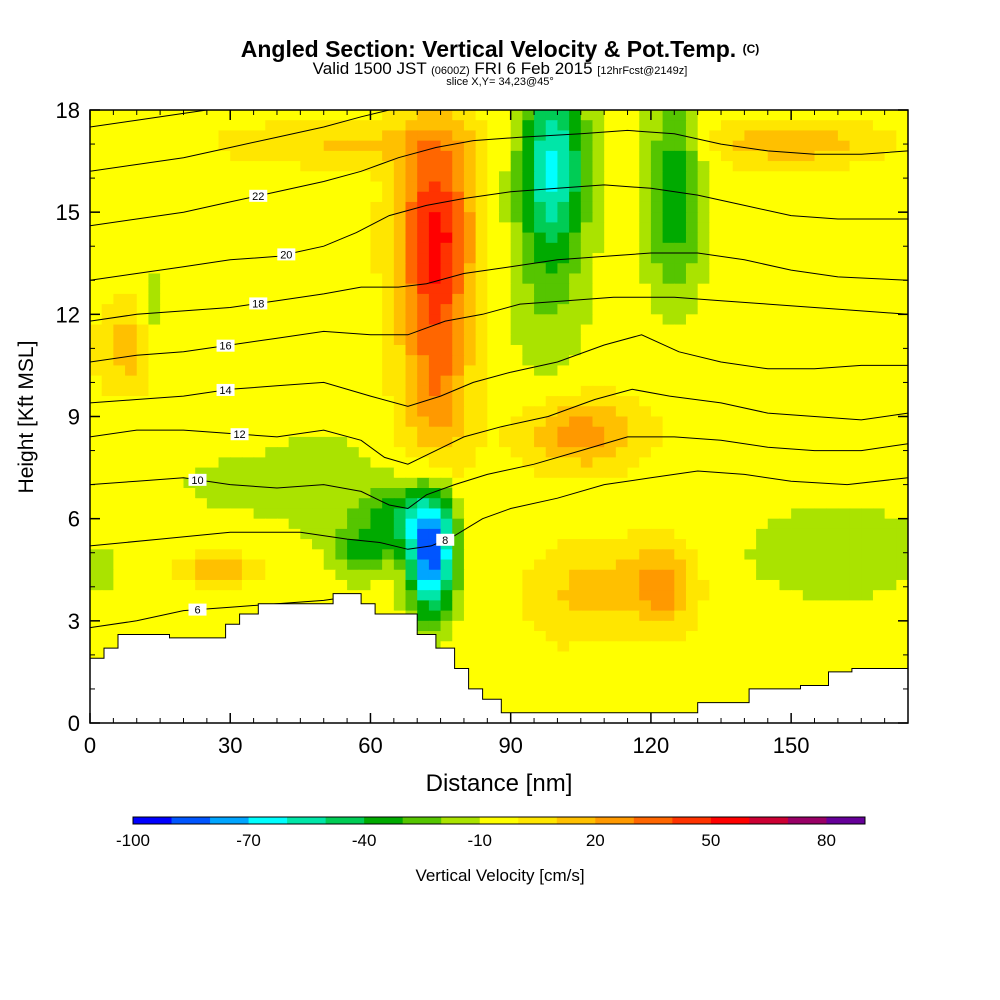 The image size is (1000, 1000). Describe the element at coordinates (499, 232) in the screenshot. I see `isentrope-line` at that location.